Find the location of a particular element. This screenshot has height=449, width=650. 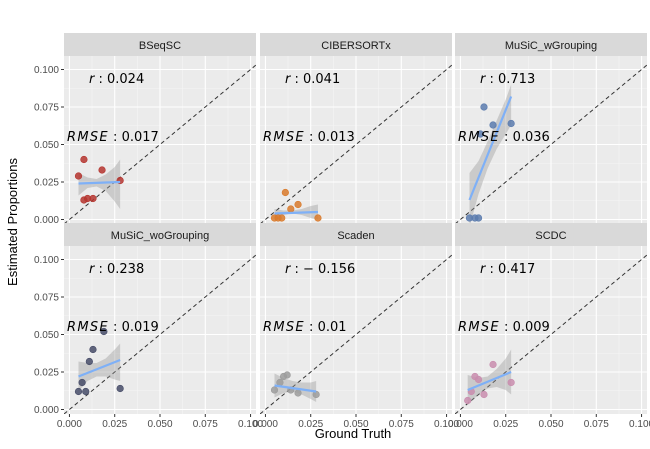

panel-cibersortx: CIBERSORTx r : 0.041 RMSE : 0.013 is located at coordinates (356, 128).